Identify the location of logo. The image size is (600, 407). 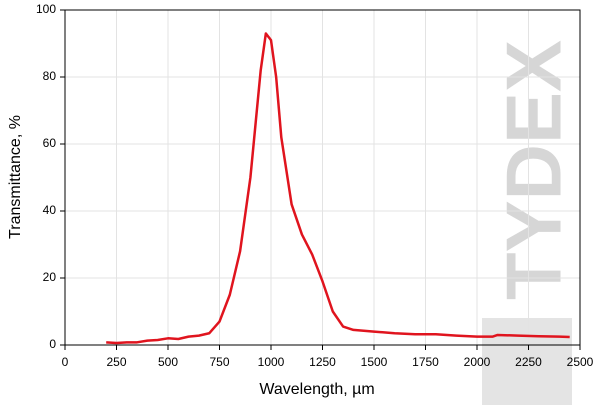
(527, 361).